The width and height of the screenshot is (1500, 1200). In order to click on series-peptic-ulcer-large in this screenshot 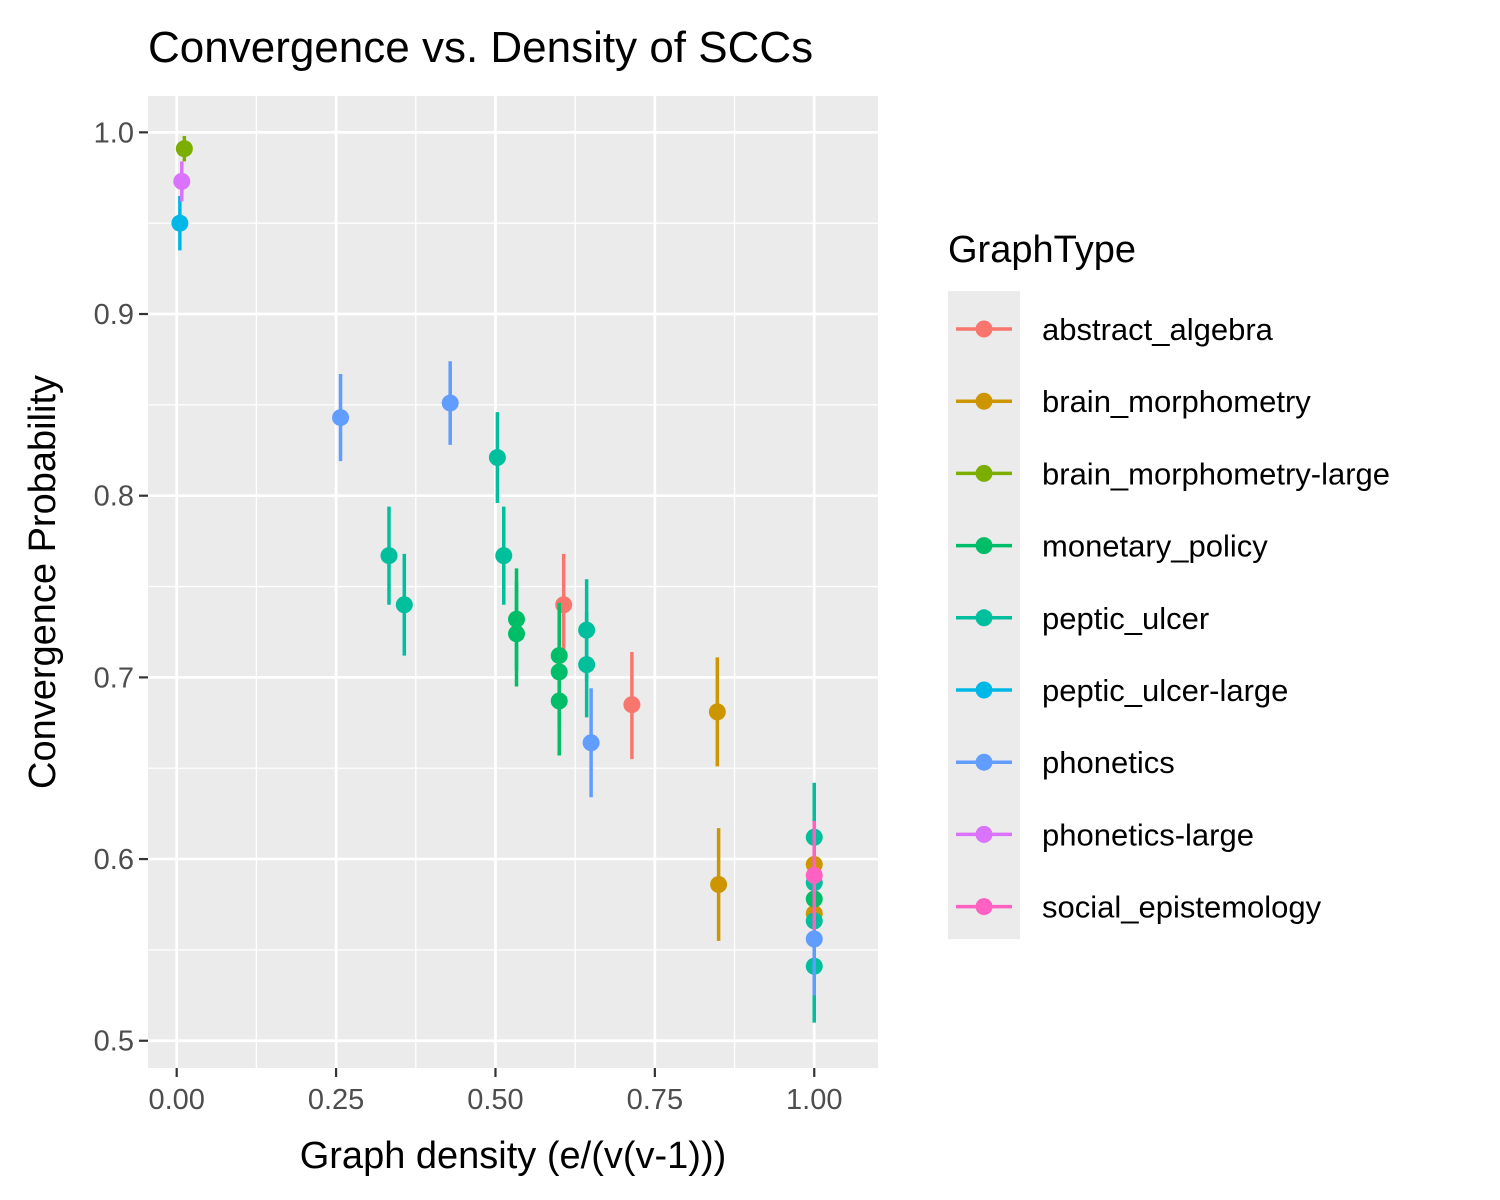, I will do `click(180, 223)`.